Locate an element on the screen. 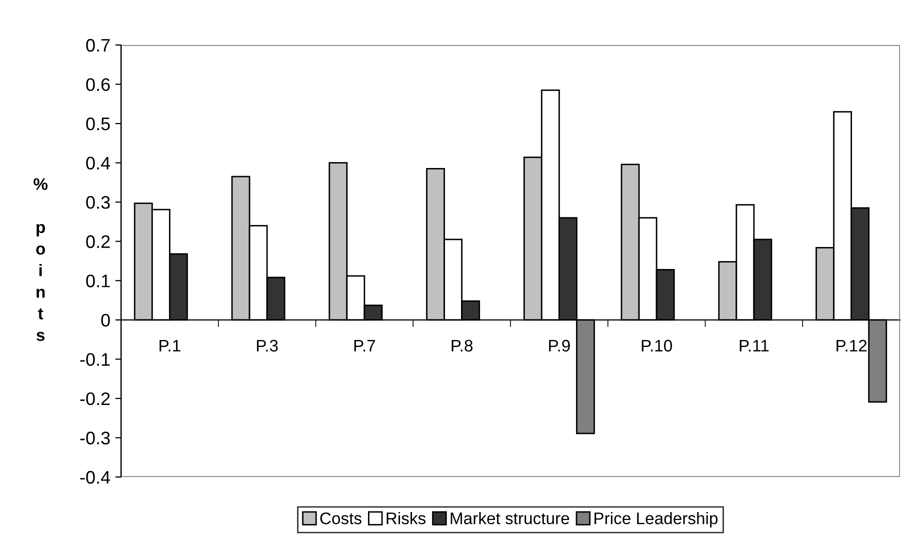 This screenshot has width=913, height=535. x-tick-label: P.10 is located at coordinates (657, 346).